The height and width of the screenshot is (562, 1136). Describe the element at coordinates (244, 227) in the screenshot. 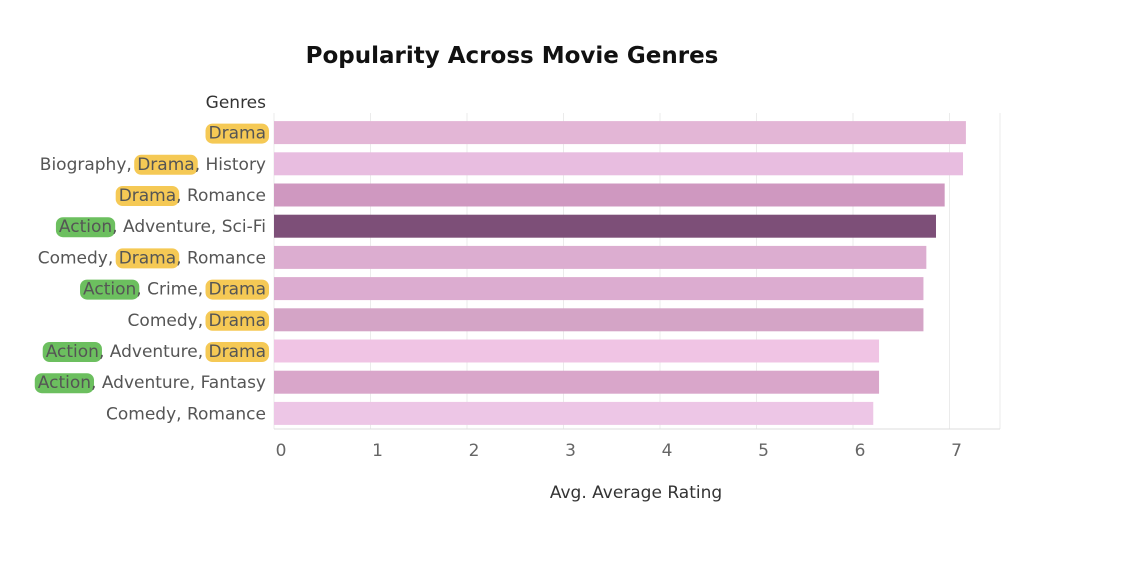

I see `category-term: Sci-Fi` at that location.